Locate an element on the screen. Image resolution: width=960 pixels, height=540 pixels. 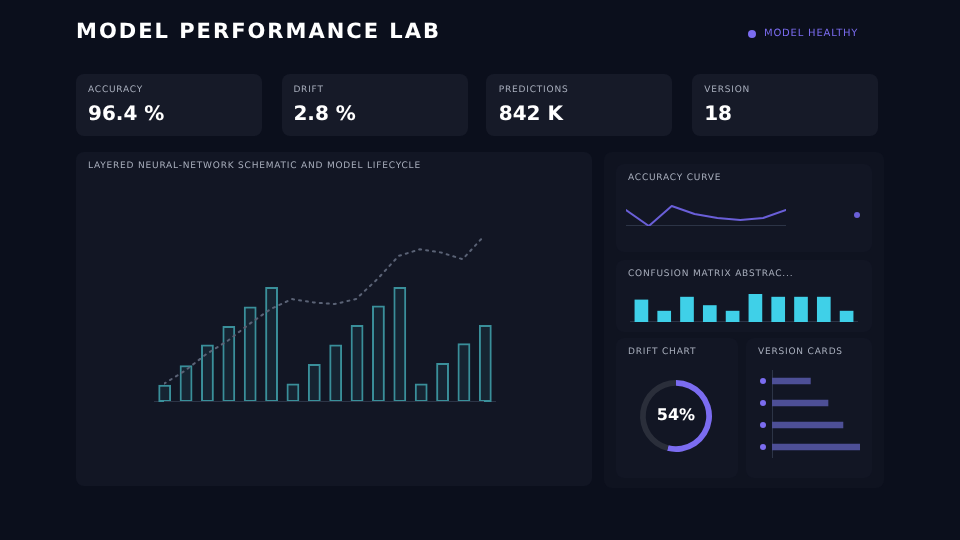
text: 842 K is located at coordinates (530, 115).